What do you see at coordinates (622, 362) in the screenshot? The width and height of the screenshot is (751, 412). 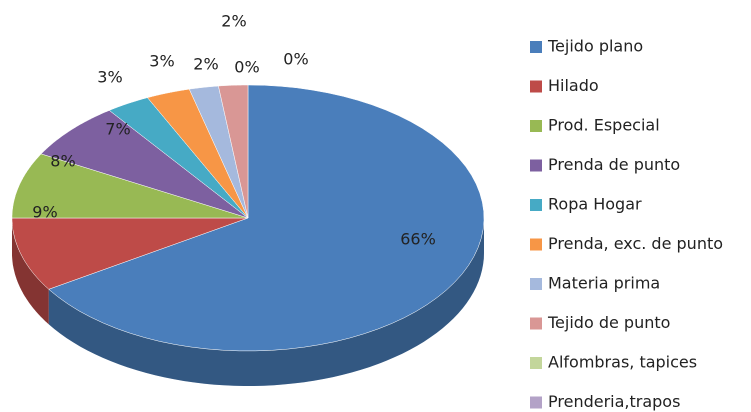 I see `legend-label: Alfombras, tapices` at bounding box center [622, 362].